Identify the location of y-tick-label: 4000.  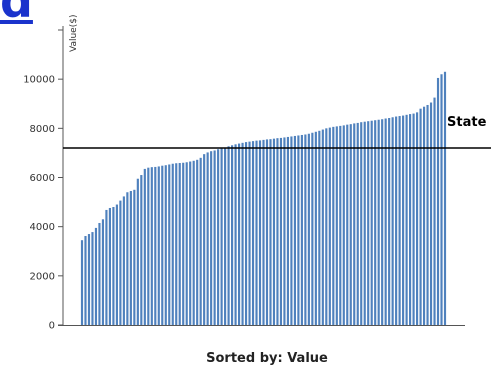
(42, 227).